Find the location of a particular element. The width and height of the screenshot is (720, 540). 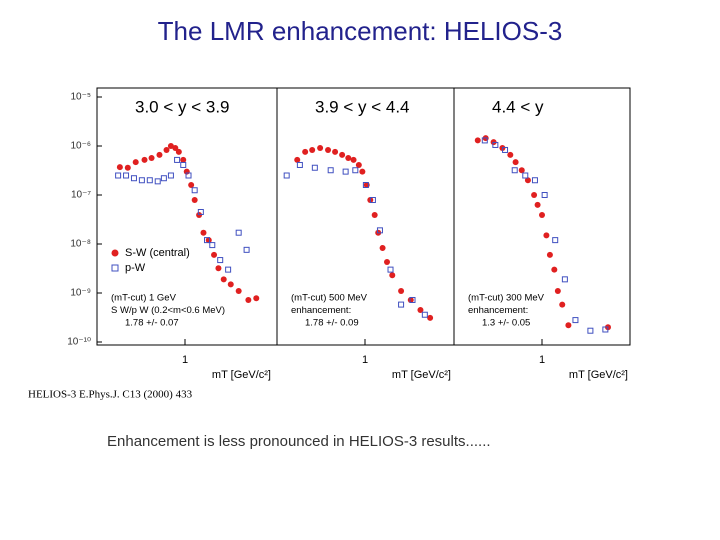

y-tick-label: 10⁻⁶ is located at coordinates (80, 146).